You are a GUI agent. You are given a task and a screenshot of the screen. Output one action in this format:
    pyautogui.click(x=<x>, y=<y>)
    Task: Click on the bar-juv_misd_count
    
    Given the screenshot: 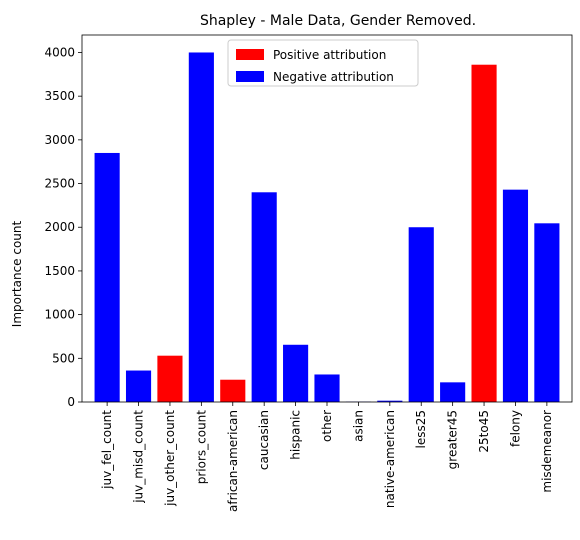 What is the action you would take?
    pyautogui.click(x=138, y=386)
    